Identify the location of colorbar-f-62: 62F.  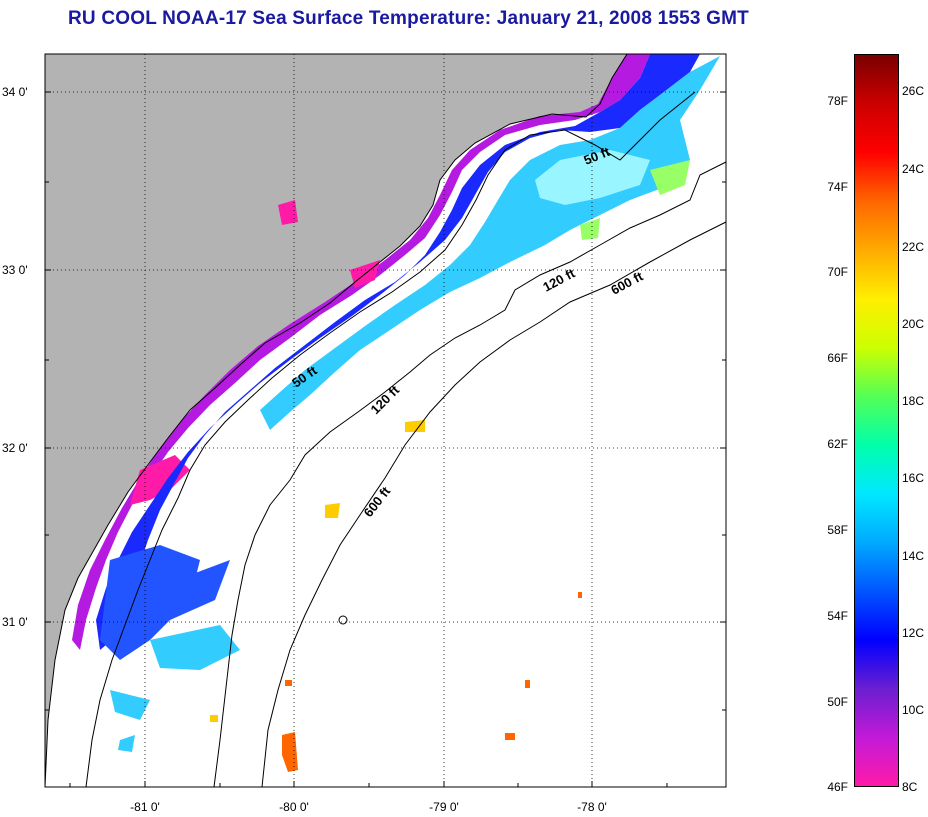
(837, 444).